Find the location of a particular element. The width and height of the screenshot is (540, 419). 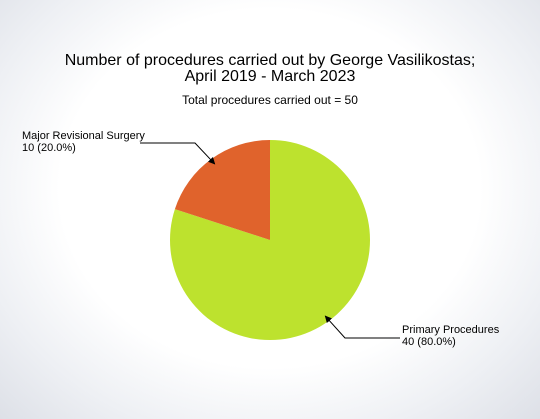

slice-label-primary-procedures: Primary Procedures 40 (80.0%) is located at coordinates (450, 336).